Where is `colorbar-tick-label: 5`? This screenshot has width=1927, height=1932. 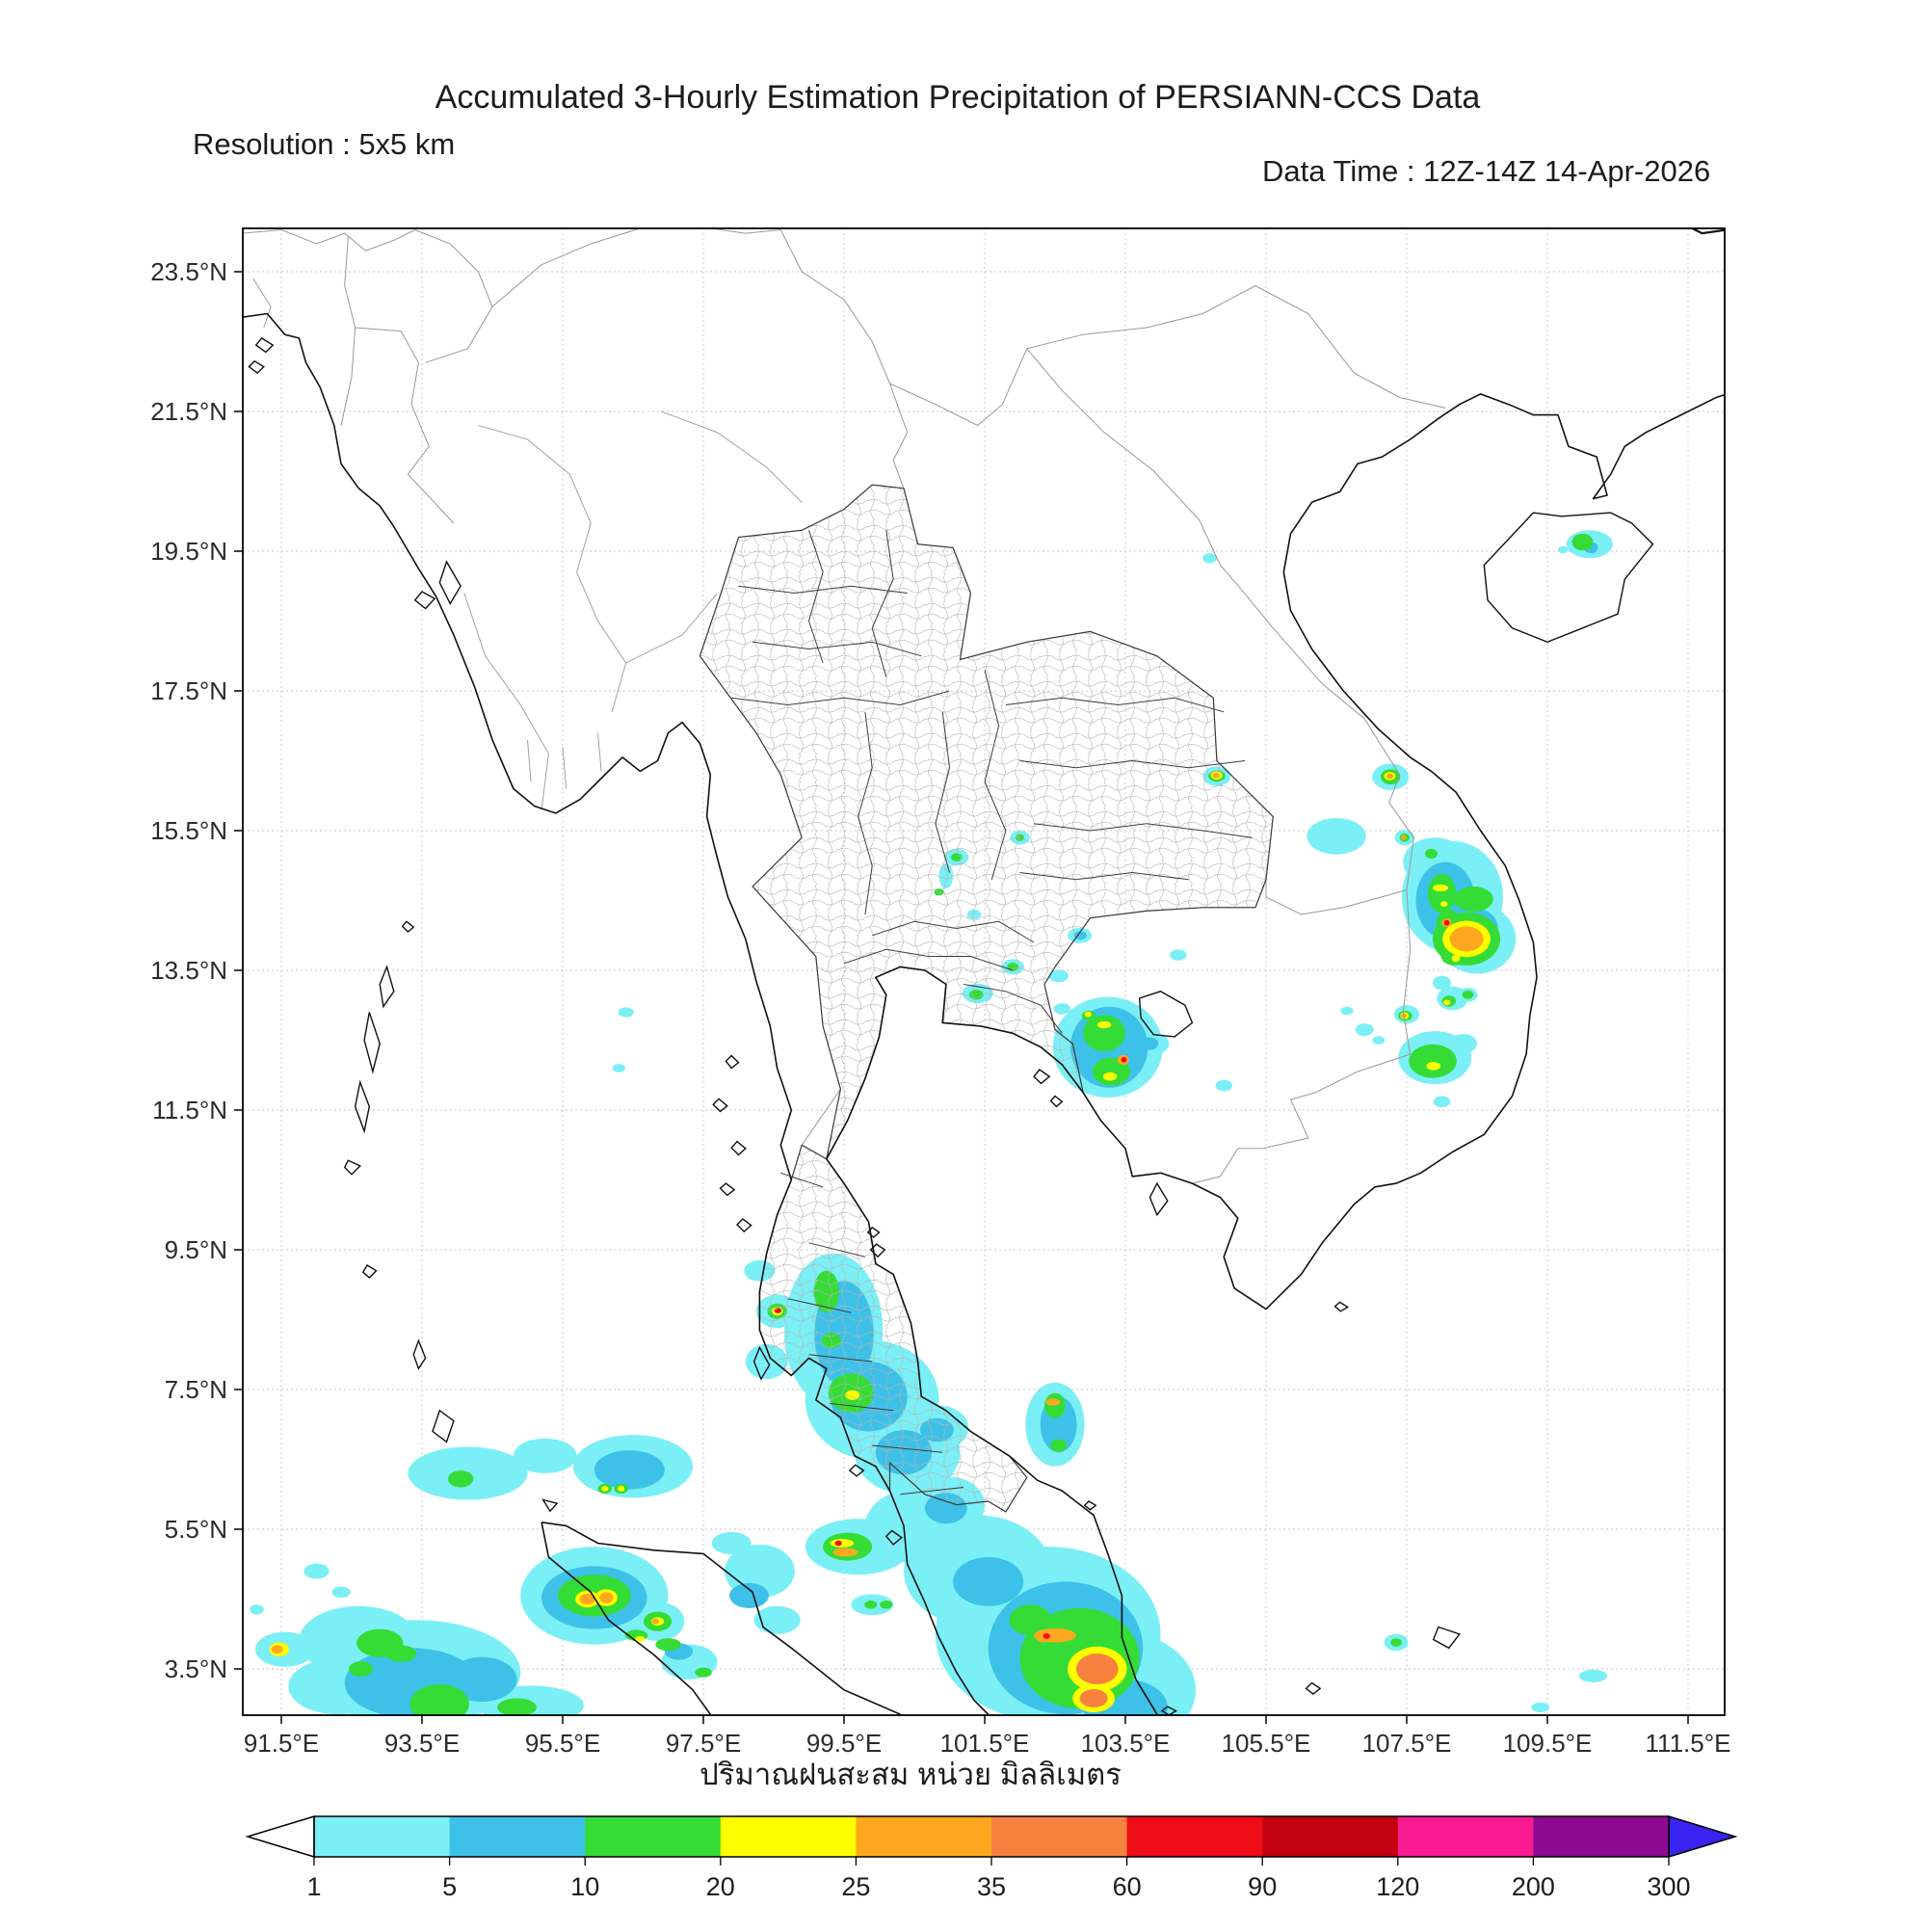 colorbar-tick-label: 5 is located at coordinates (450, 1886).